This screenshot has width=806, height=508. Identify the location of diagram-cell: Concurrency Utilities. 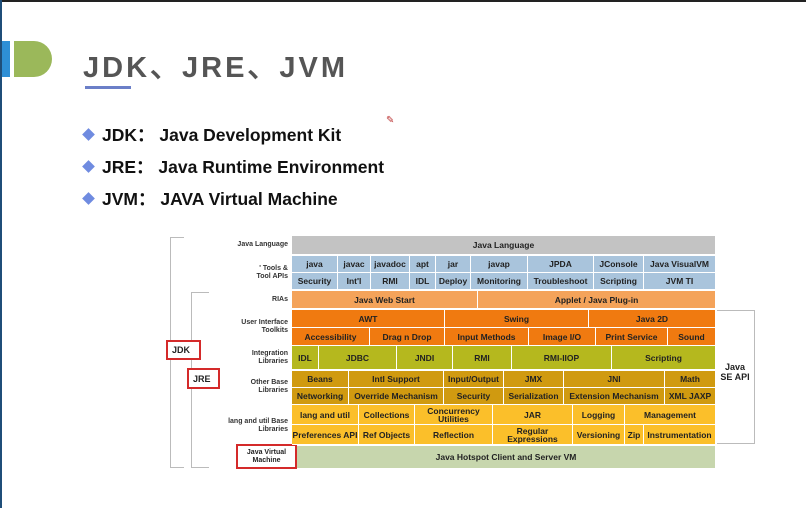
(454, 415).